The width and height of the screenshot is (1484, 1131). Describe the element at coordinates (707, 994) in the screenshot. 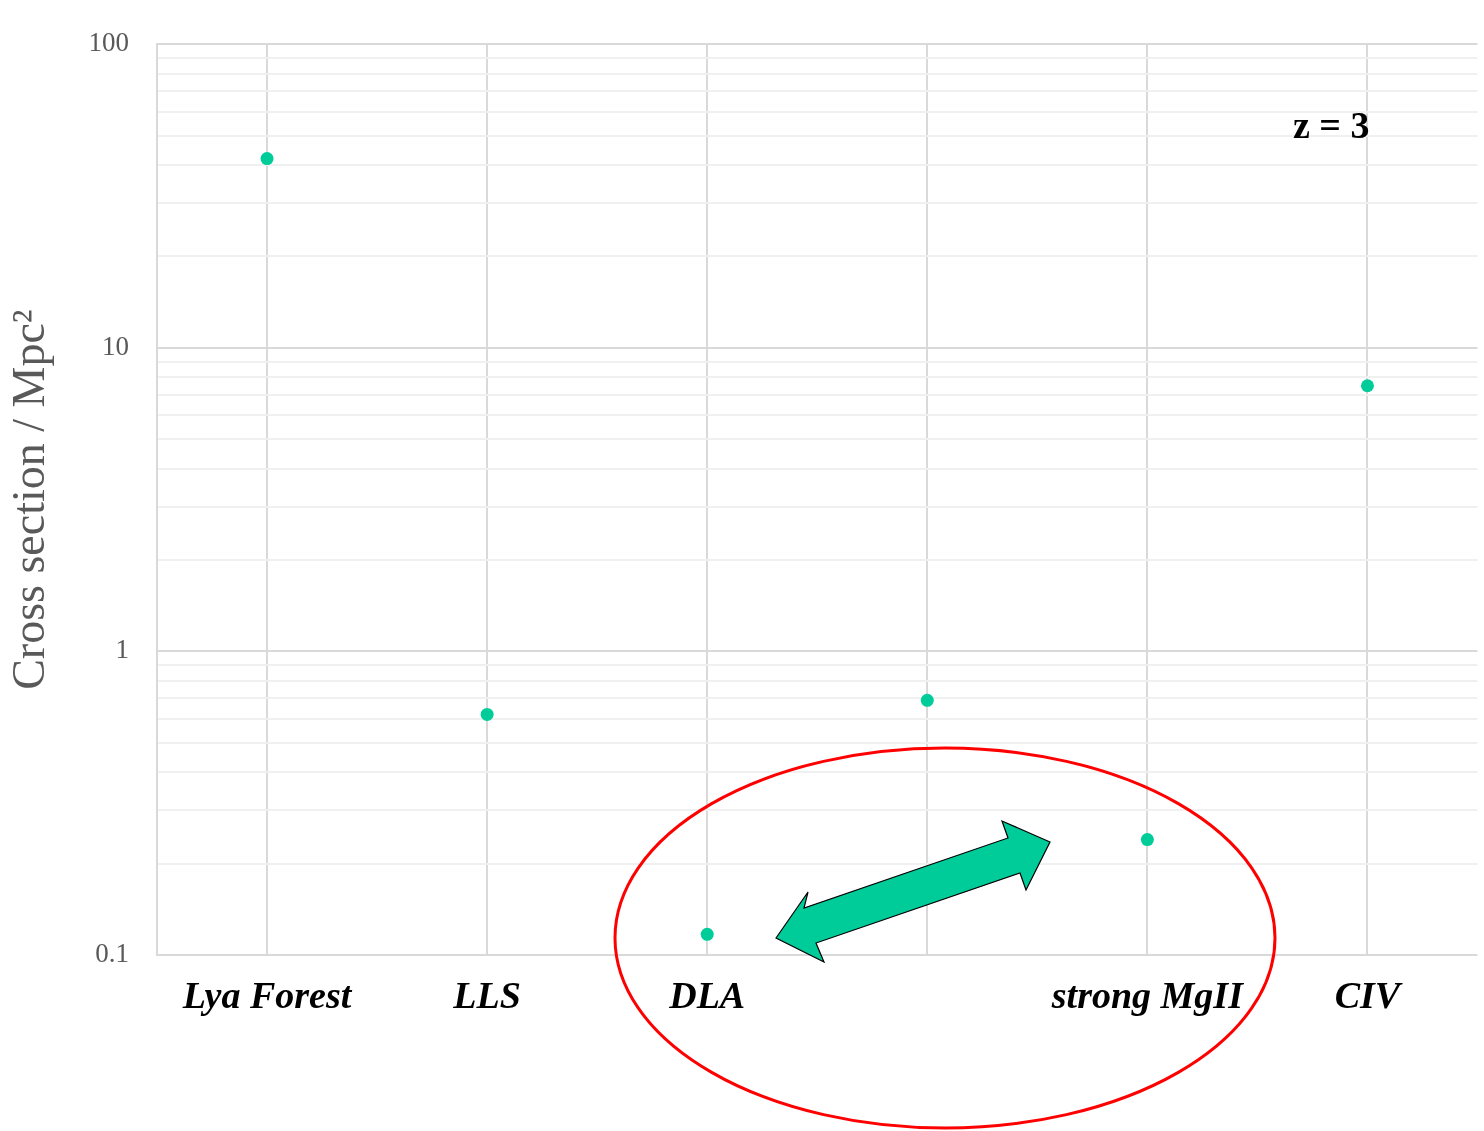

I see `x-tick-label: DLA` at that location.